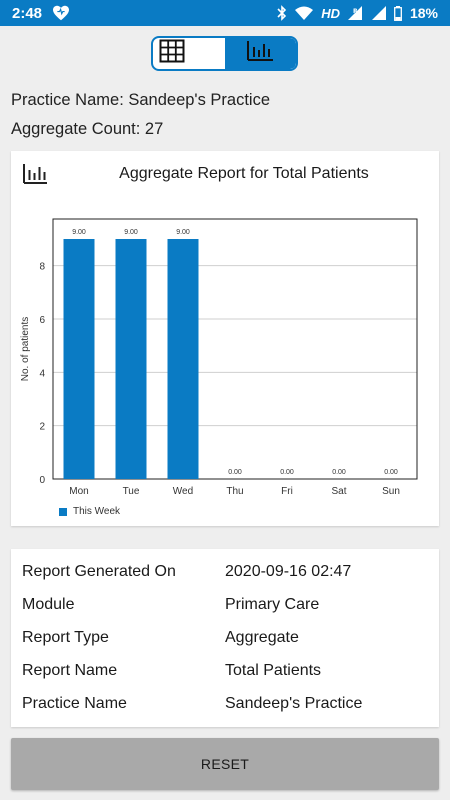  What do you see at coordinates (141, 100) in the screenshot?
I see `practice-name-line: Practice Name: Sandeep's Practice` at bounding box center [141, 100].